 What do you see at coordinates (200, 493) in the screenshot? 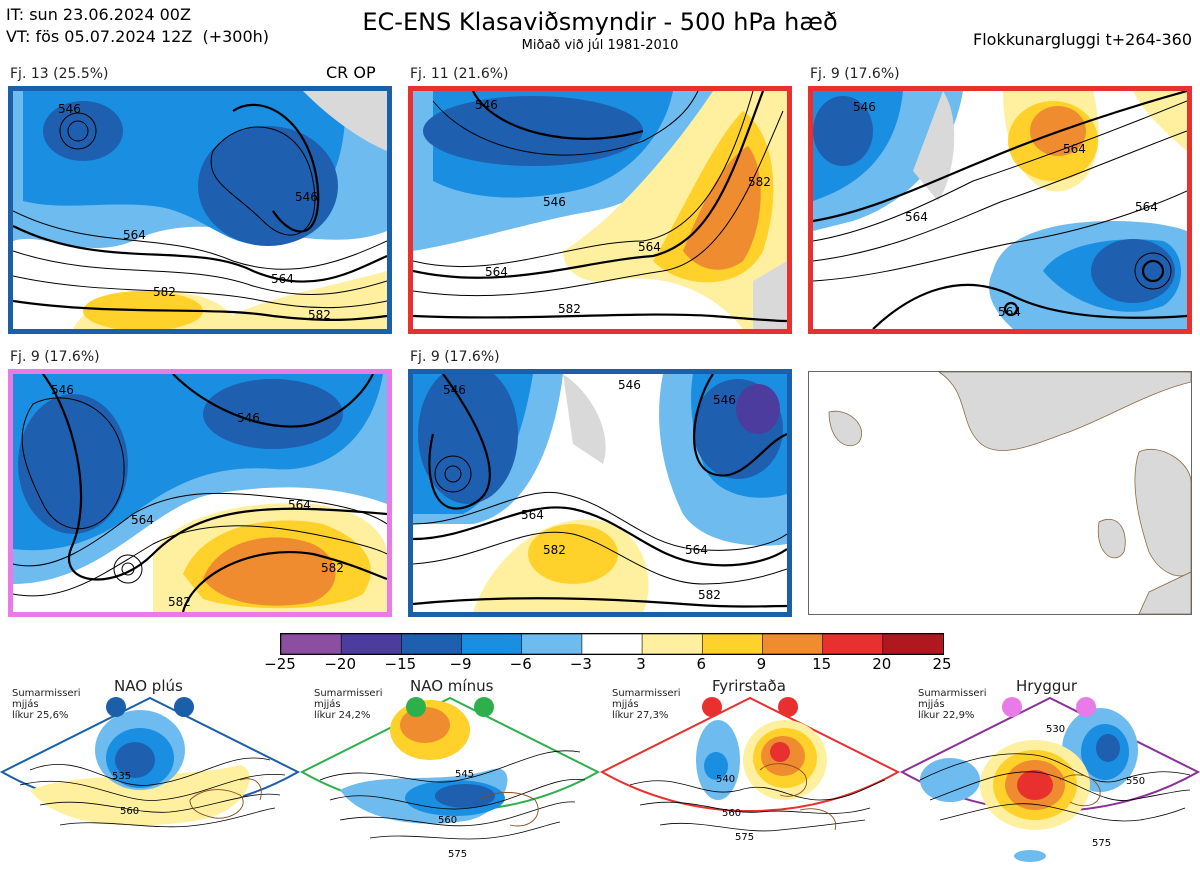
I see `cluster-map-4: 546 546 564 564 582 582` at bounding box center [200, 493].